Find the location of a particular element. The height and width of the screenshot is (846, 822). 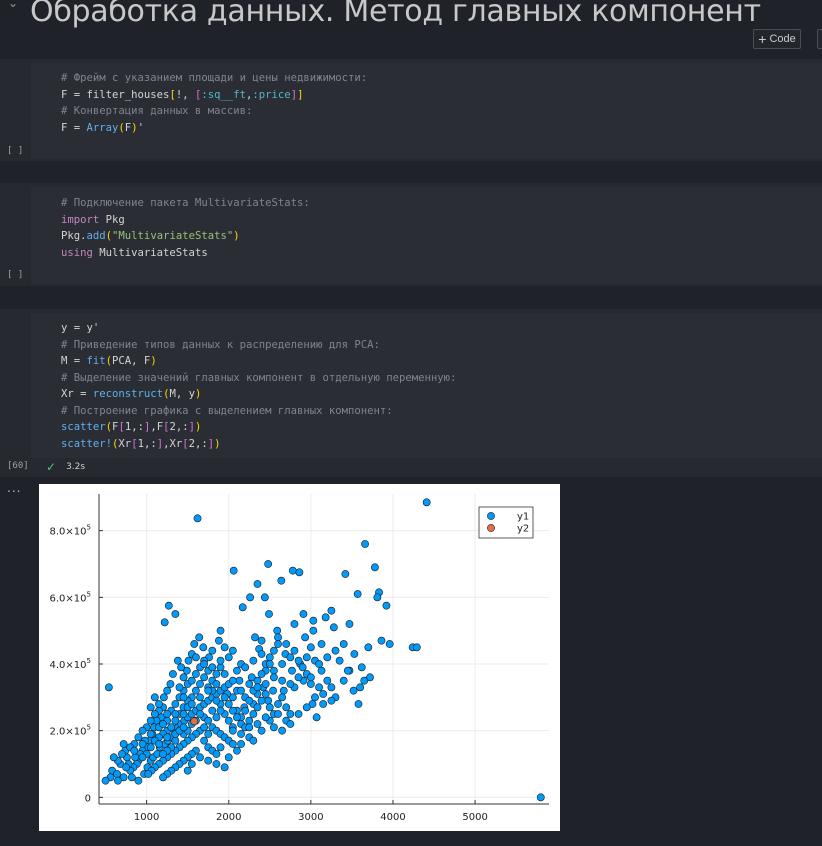

code-token: Pkg is located at coordinates (112, 219).